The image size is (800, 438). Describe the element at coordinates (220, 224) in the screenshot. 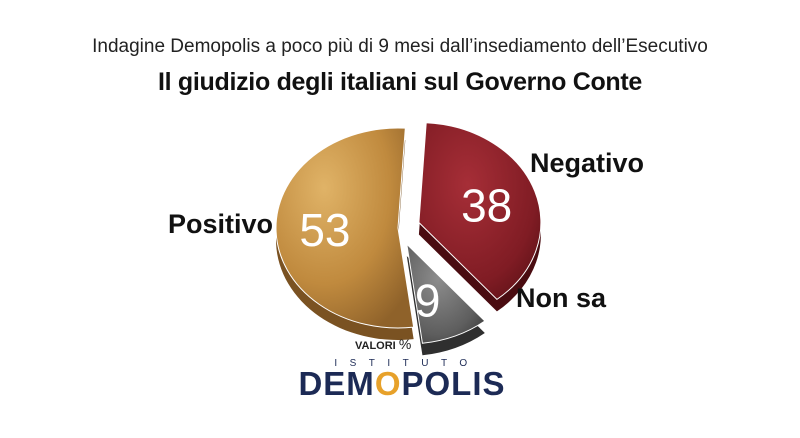

I see `category-label-positivo: Positivo` at that location.